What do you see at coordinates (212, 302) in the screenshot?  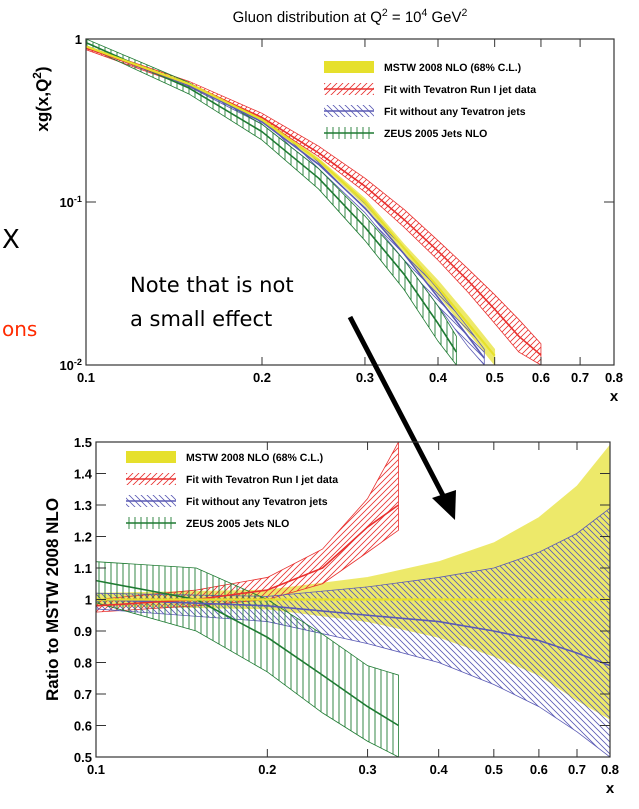 I see `annotation: Note that is not a small effect` at bounding box center [212, 302].